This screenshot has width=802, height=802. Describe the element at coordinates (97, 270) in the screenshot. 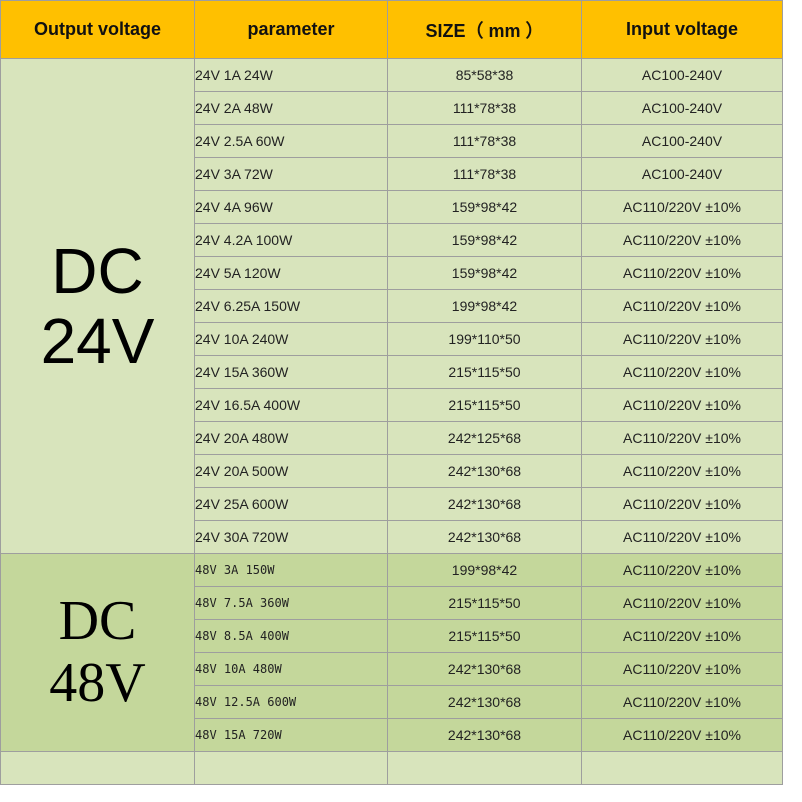

I see `group-dc24-line1: DC` at that location.